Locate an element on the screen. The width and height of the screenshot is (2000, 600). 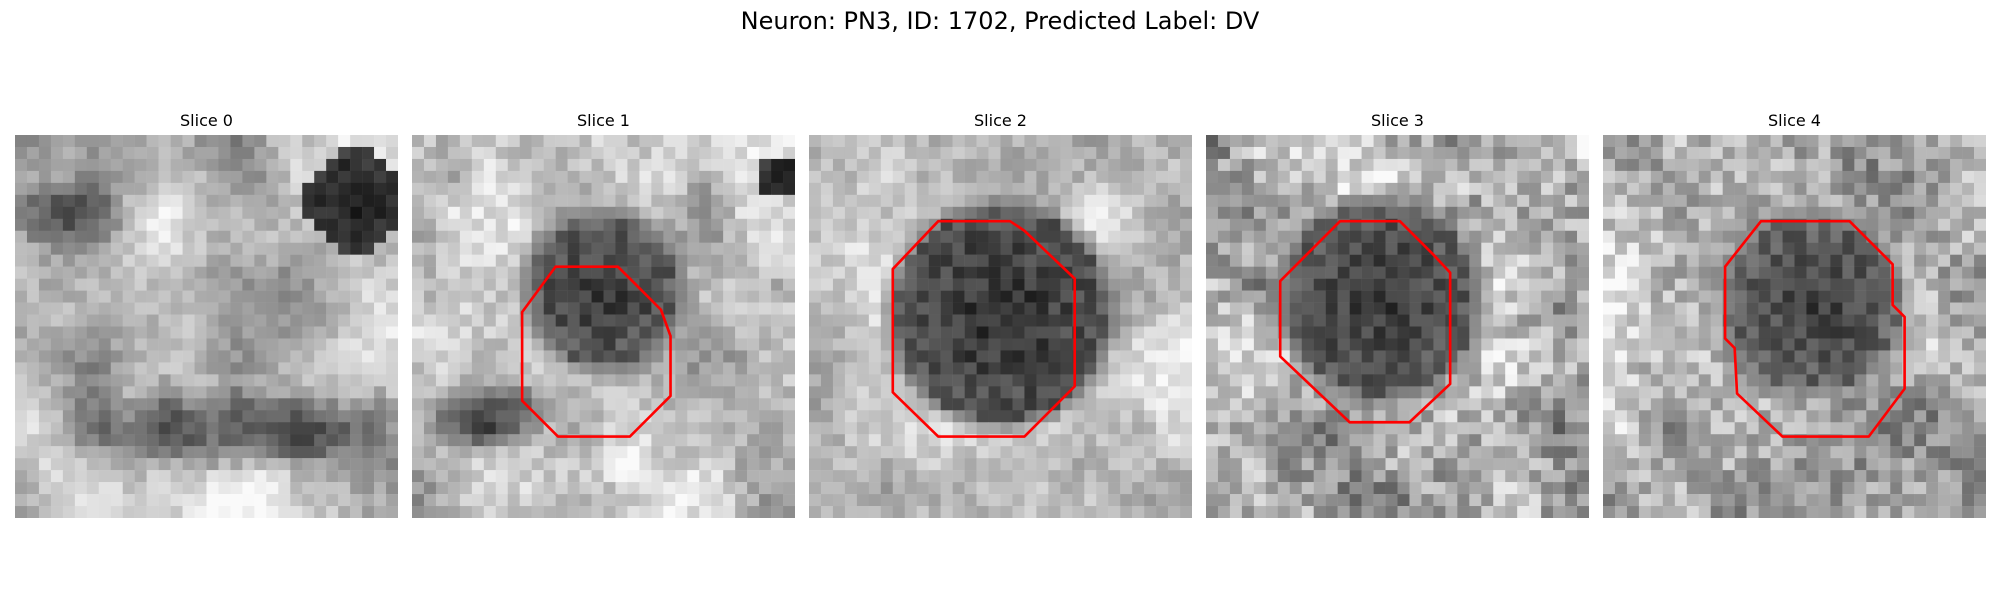
slice-title-1: Slice 1 is located at coordinates (603, 120).